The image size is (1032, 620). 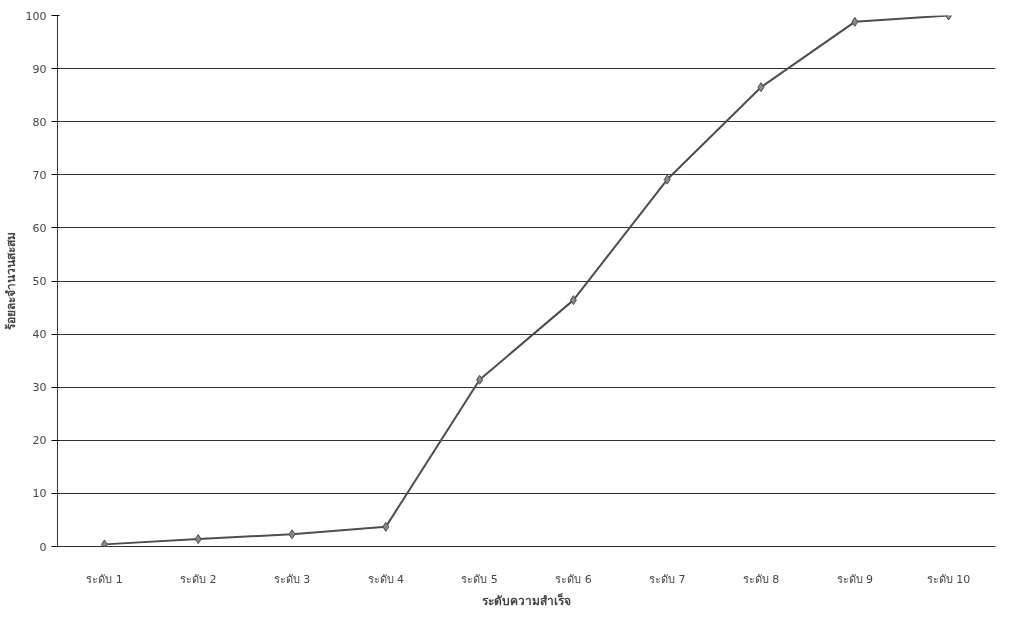 What do you see at coordinates (573, 579) in the screenshot?
I see `x-tick-label: ระดับ 6` at bounding box center [573, 579].